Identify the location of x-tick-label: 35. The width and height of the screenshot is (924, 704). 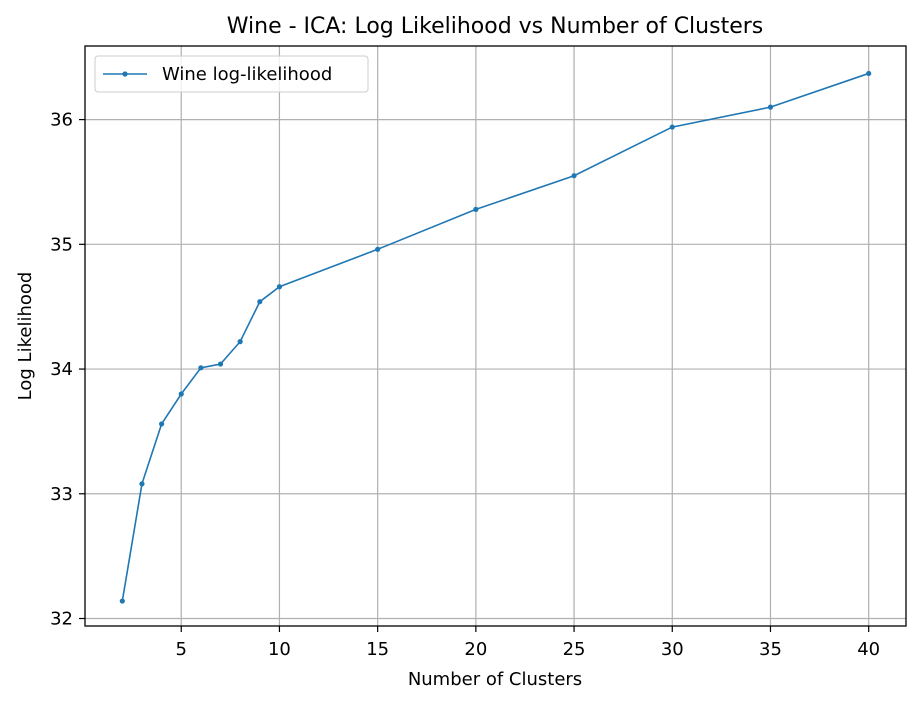
(770, 649).